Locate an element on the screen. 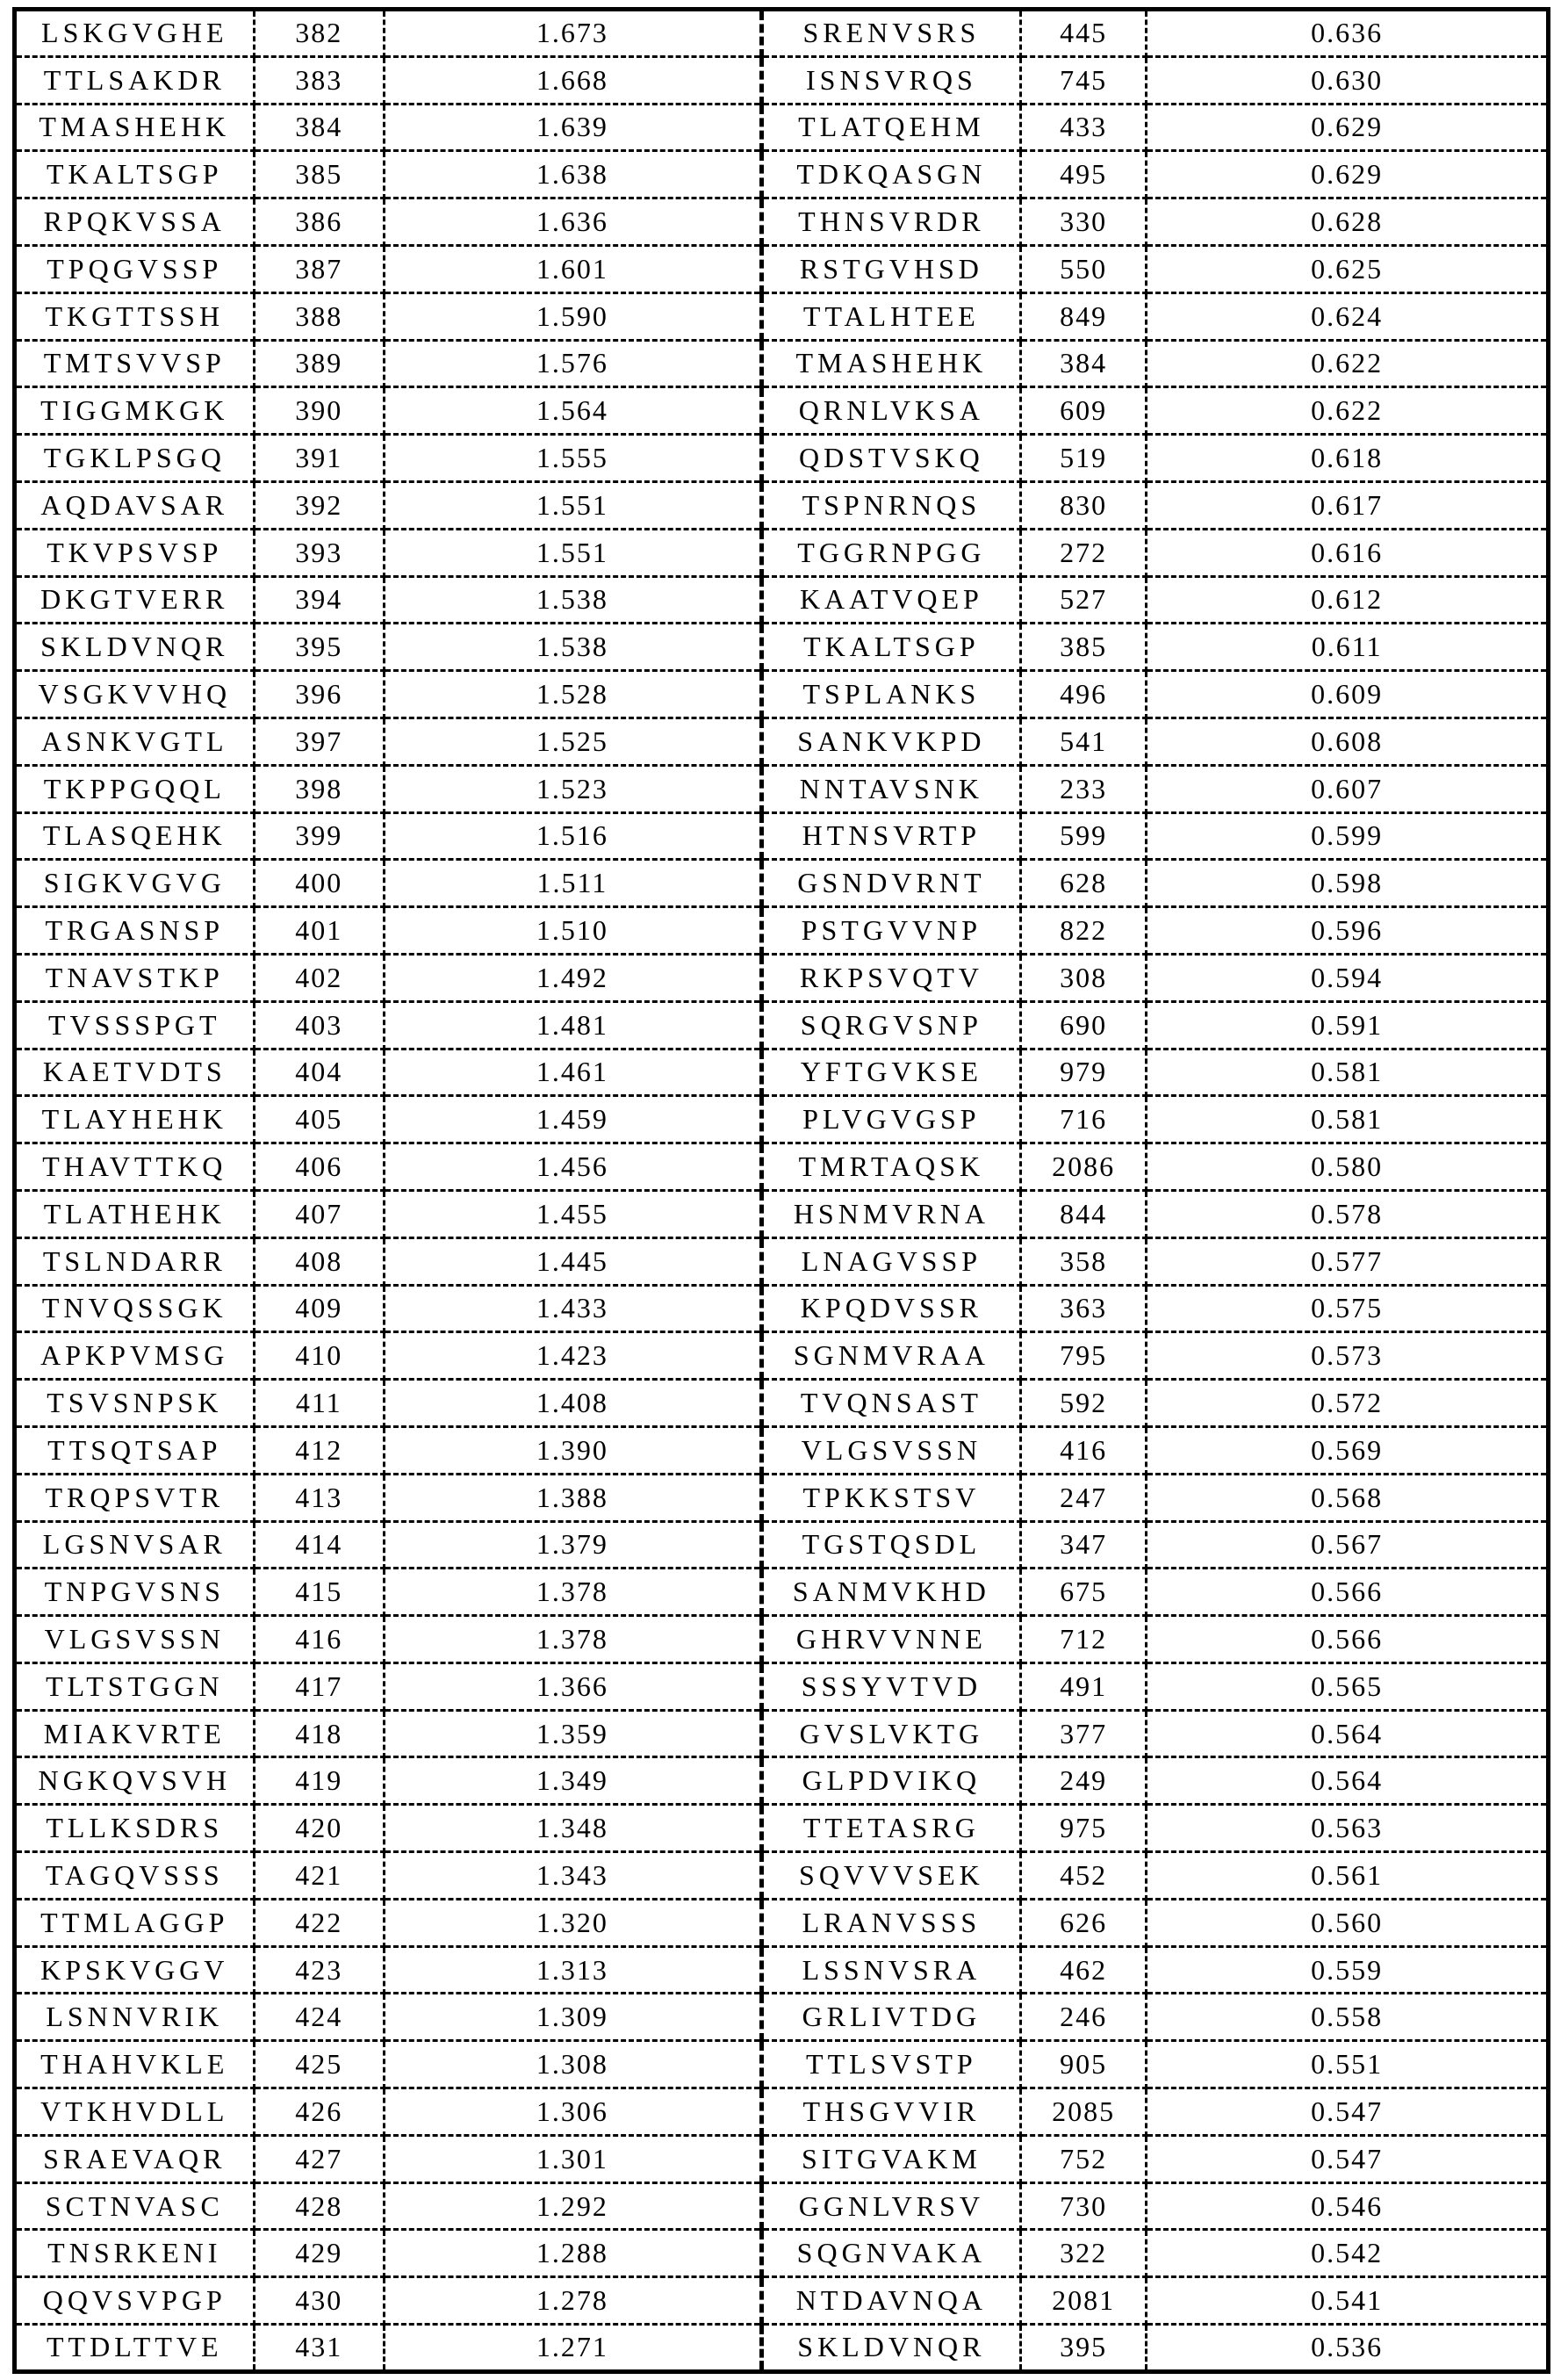 Image resolution: width=1561 pixels, height=2380 pixels. table-row: TTDLTTVE 431 1.271 SKLDVNQR 395 0.536 is located at coordinates (781, 2348).